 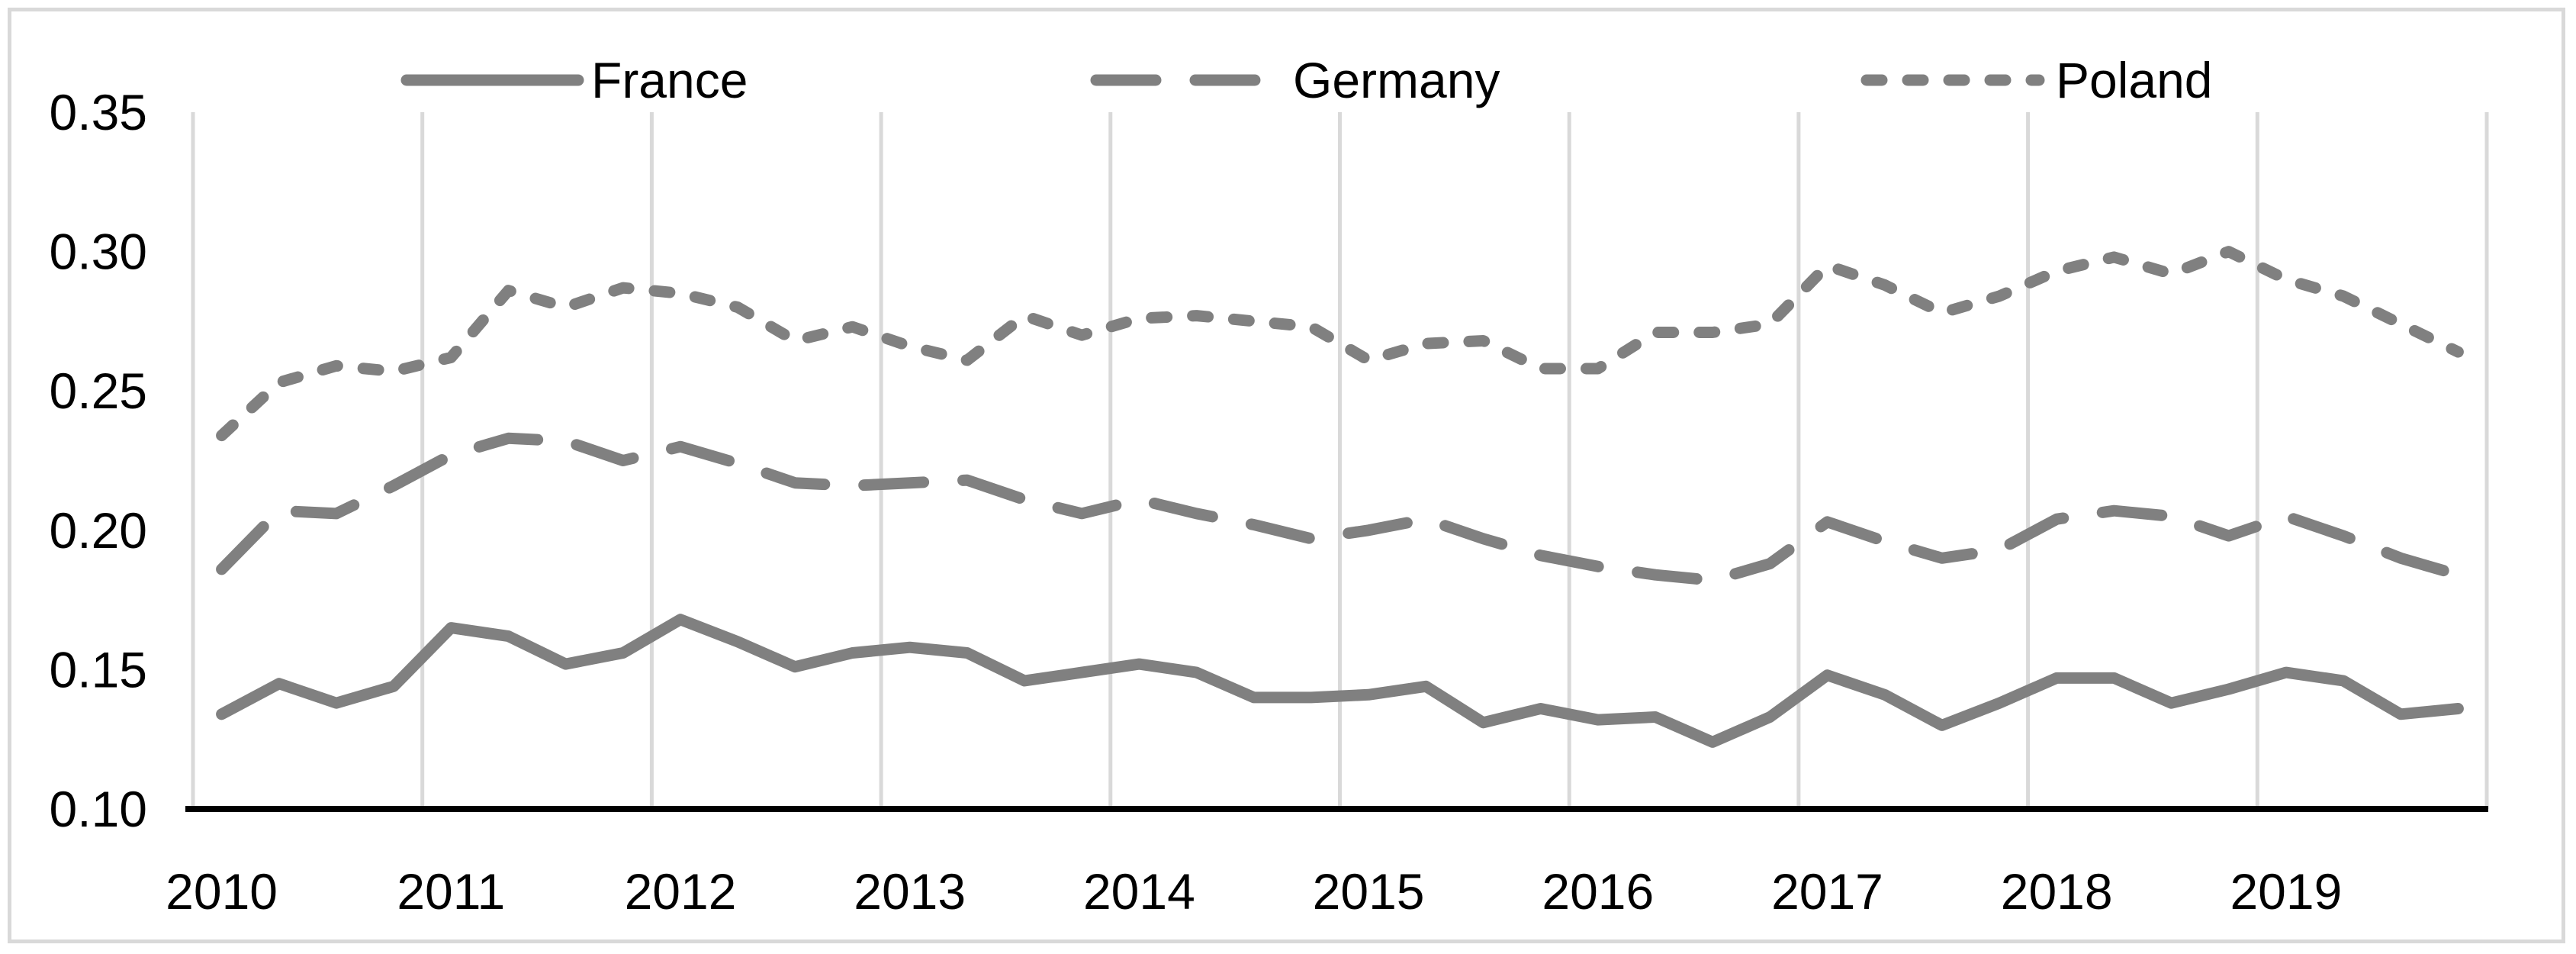 What do you see at coordinates (910, 892) in the screenshot?
I see `x-axis-year-label: 2013` at bounding box center [910, 892].